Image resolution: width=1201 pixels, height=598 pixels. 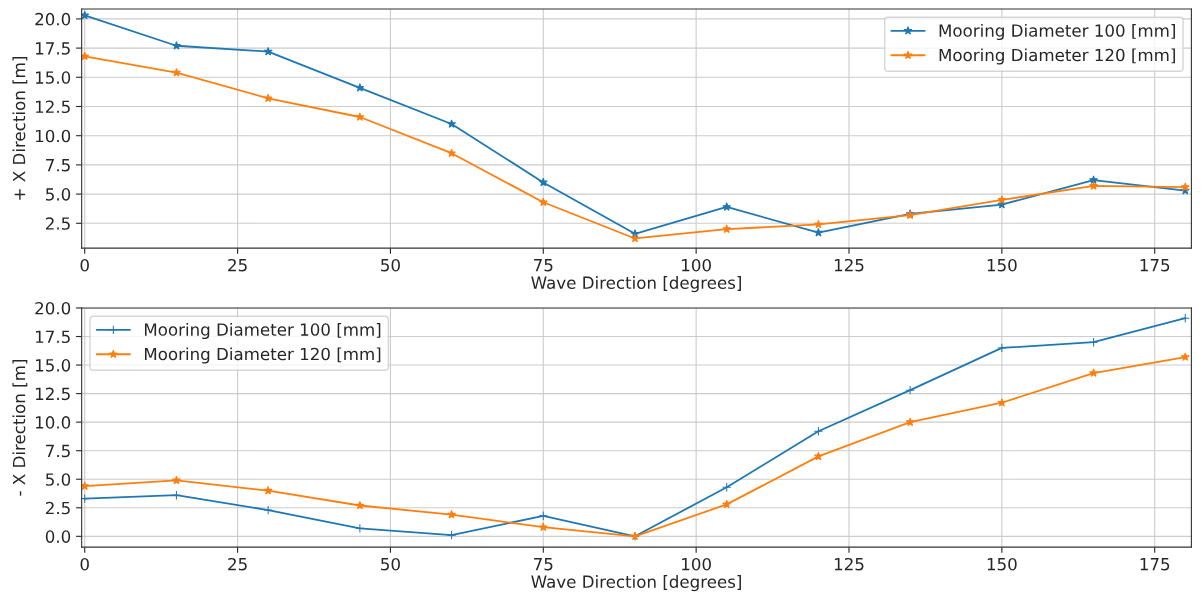 I want to click on y-axis-title: + X Direction [m], so click(x=20, y=128).